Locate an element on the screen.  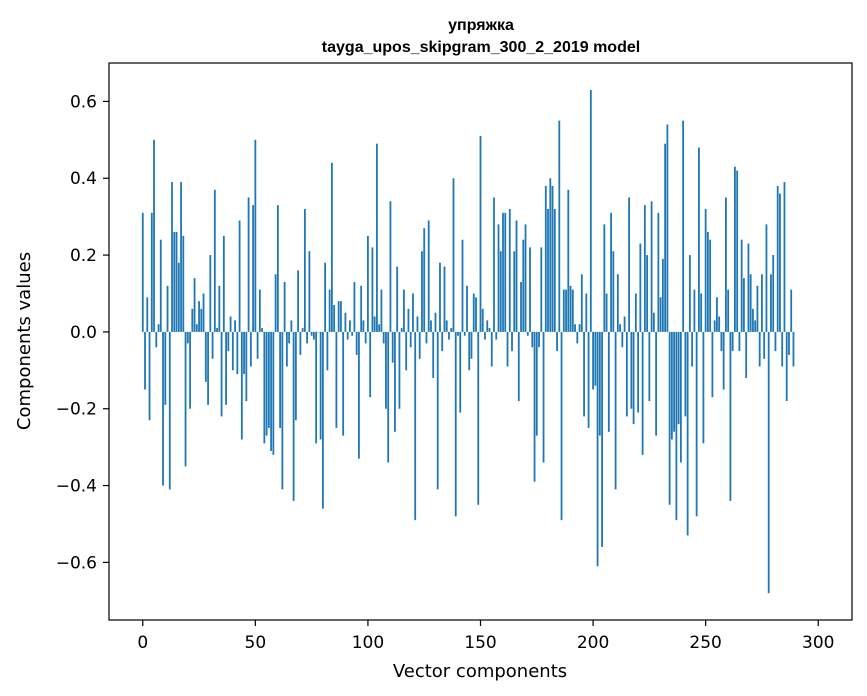
x-tick-label: 50 is located at coordinates (256, 643).